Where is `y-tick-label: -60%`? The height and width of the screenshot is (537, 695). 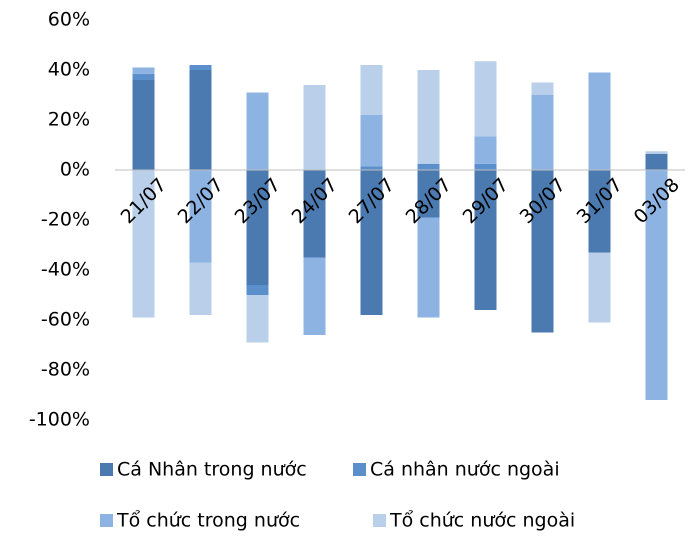 y-tick-label: -60% is located at coordinates (65, 320).